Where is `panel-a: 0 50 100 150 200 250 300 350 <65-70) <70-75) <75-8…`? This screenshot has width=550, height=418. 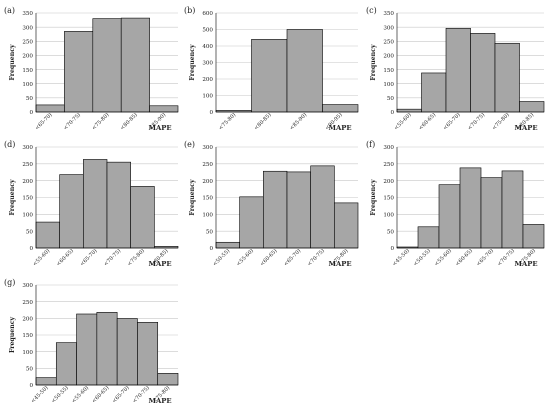
panel-a: 0 50 100 150 200 250 300 350 <65-70) <70-75) <75-8… is located at coordinates (91, 69).